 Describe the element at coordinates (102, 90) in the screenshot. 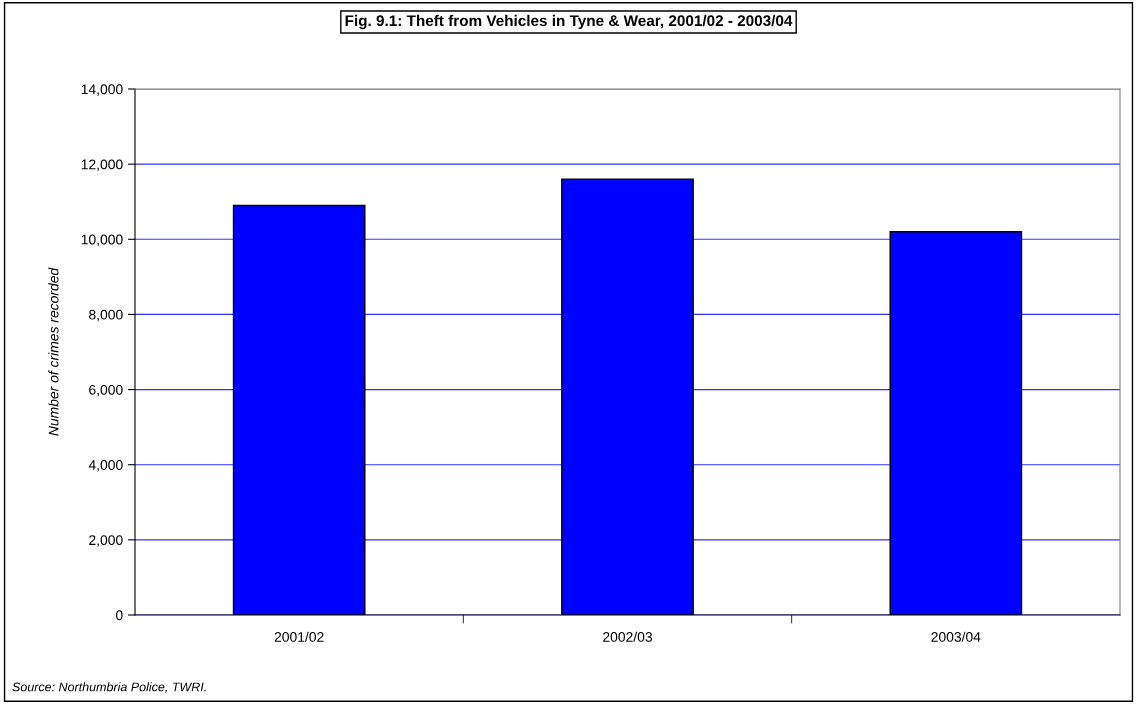

I see `y-tick-label: 14,000` at that location.